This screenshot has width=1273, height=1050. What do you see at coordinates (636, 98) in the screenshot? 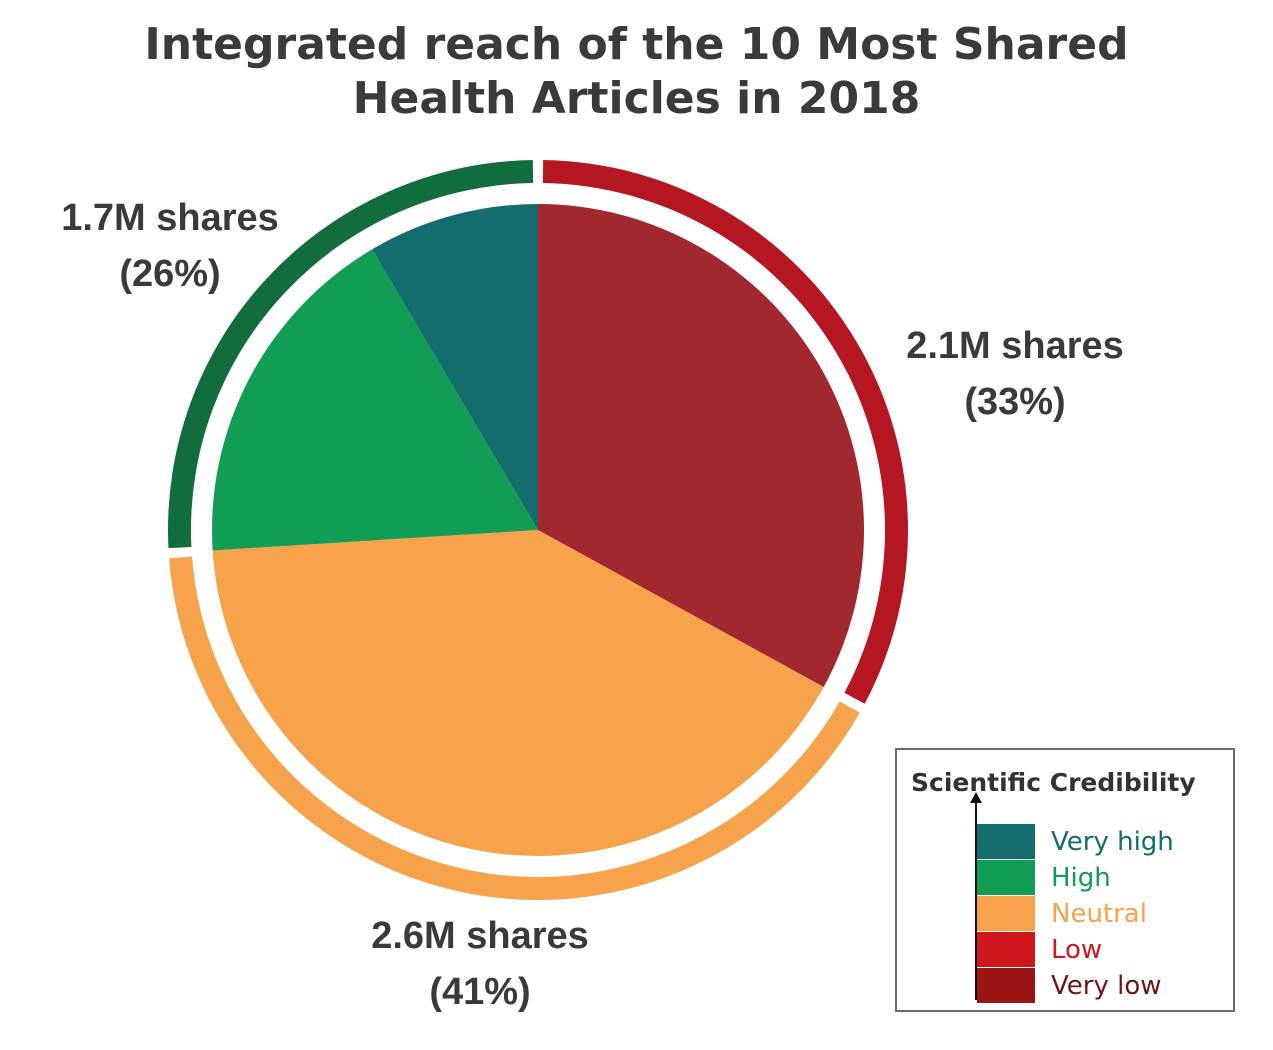
I see `chart-title-line-2: Health Articles in 2018` at bounding box center [636, 98].